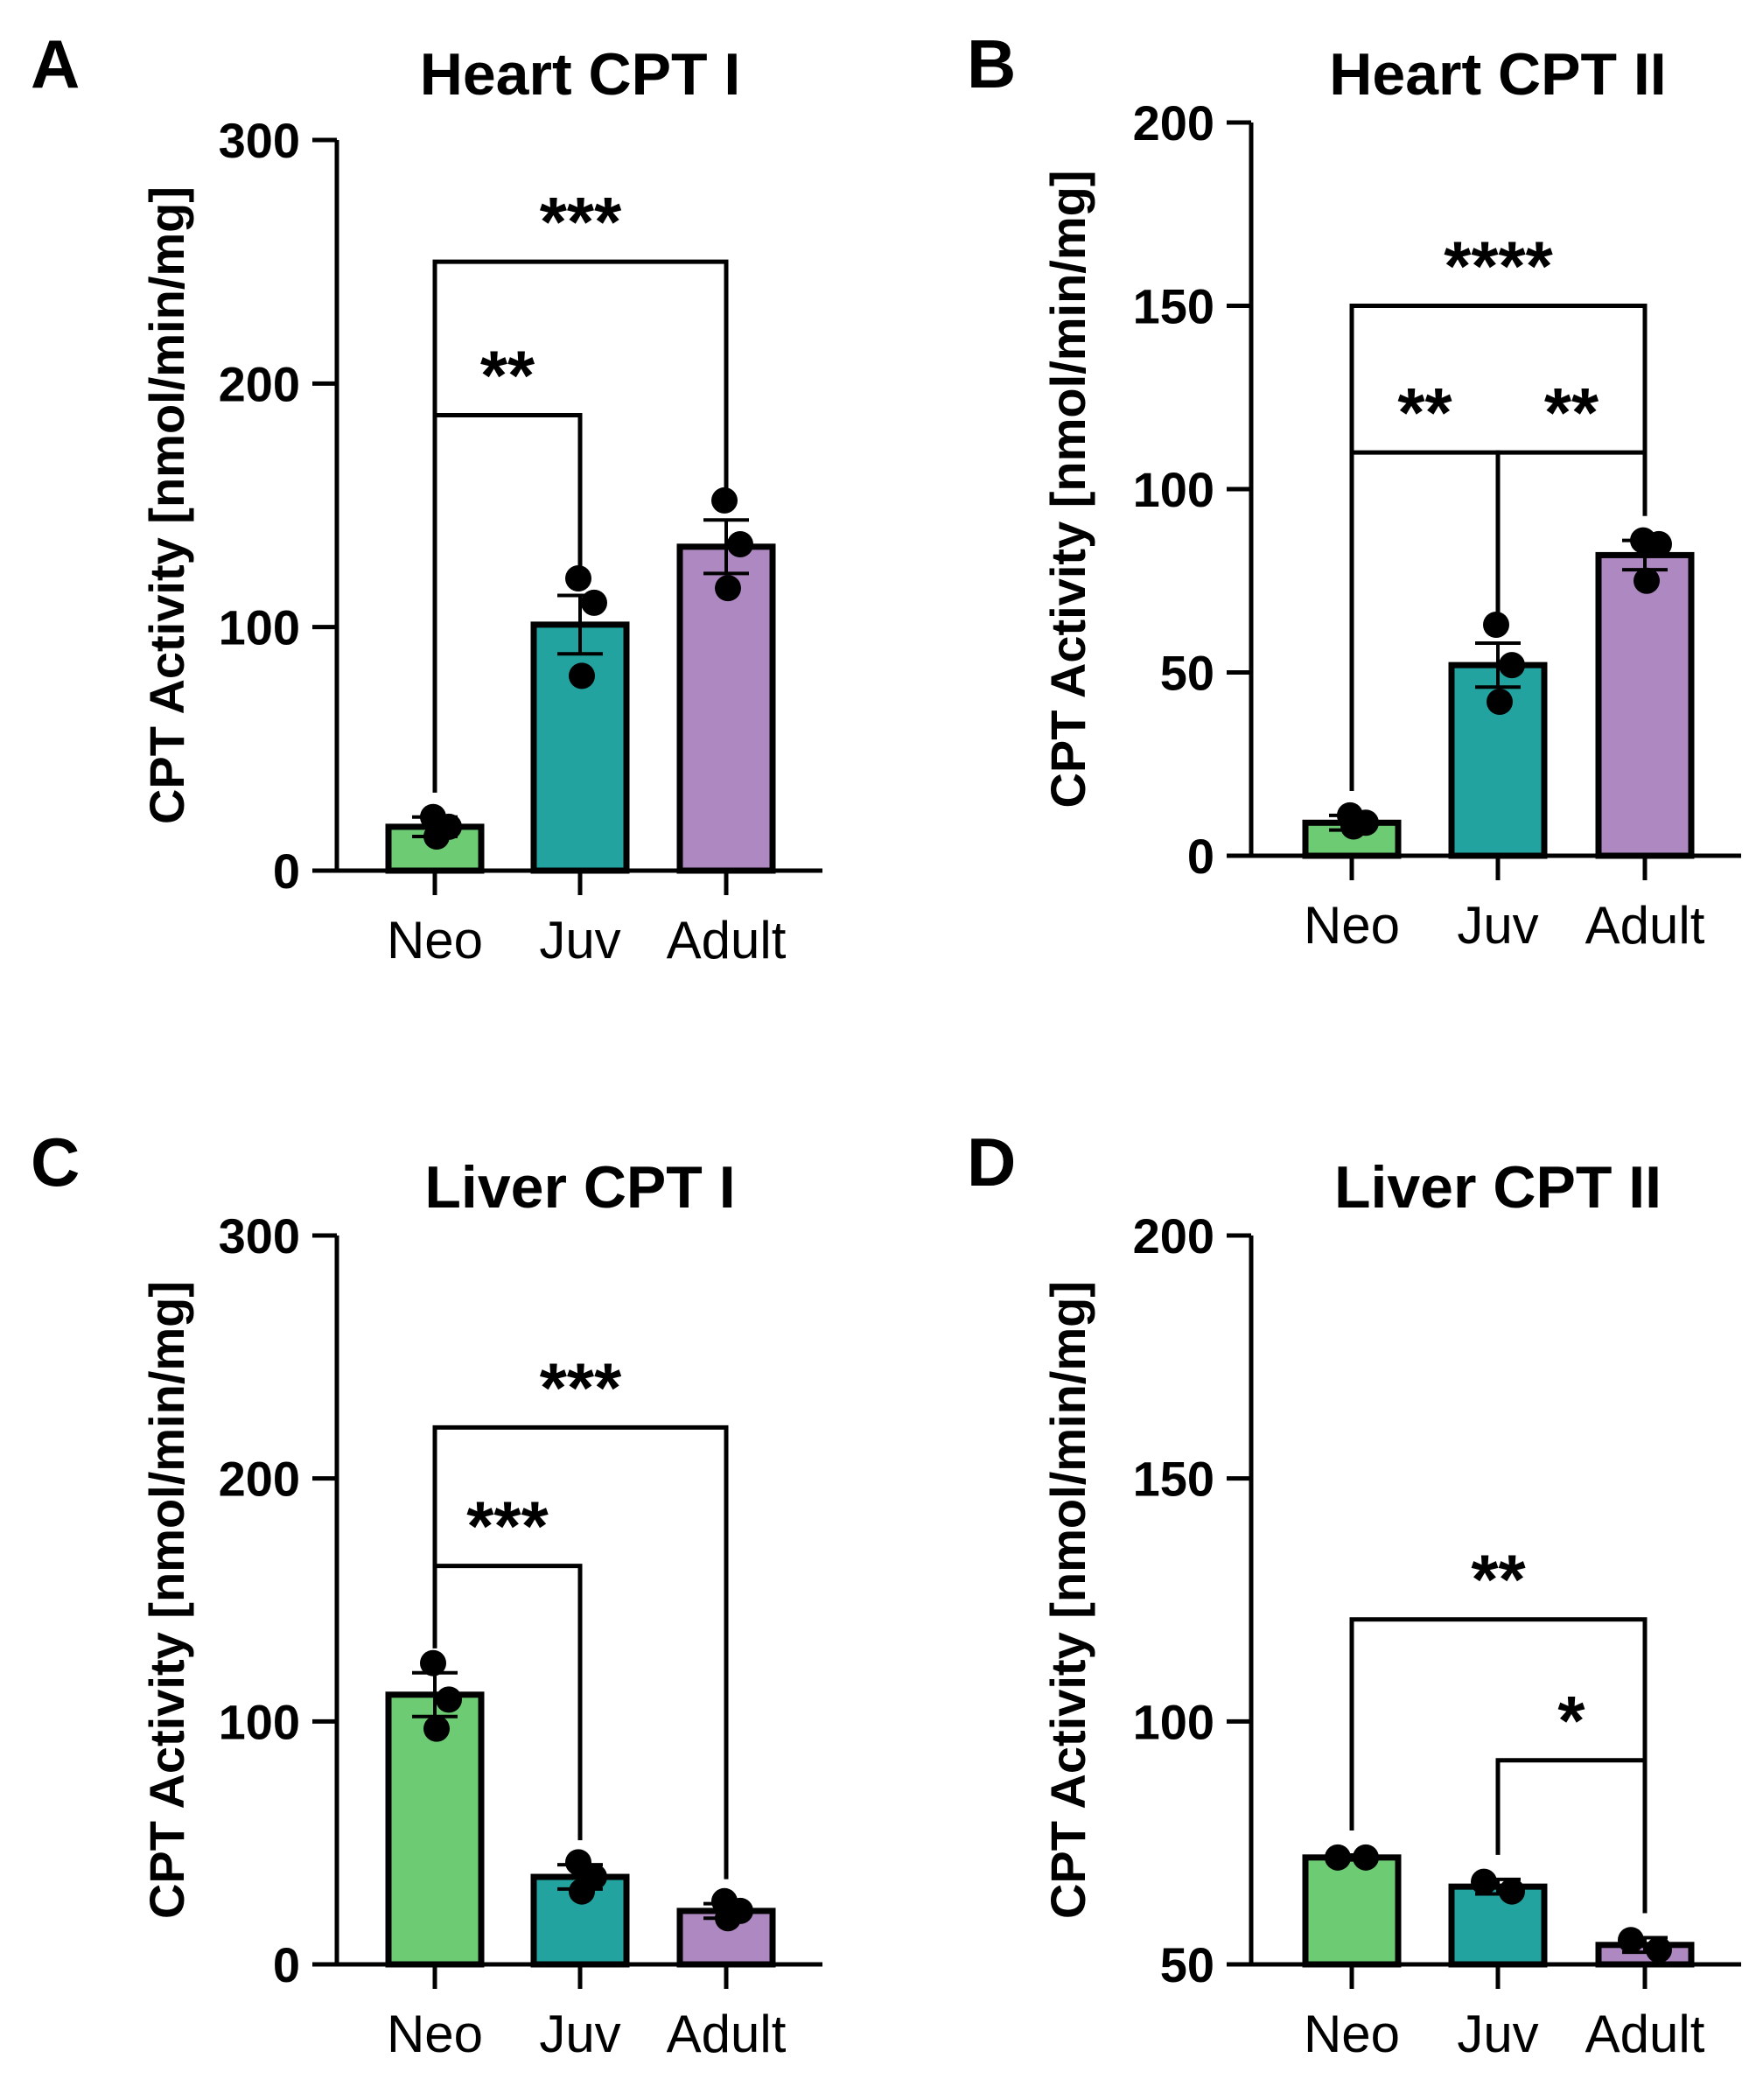  What do you see at coordinates (1498, 266) in the screenshot?
I see `significance-label: ****` at bounding box center [1498, 266].